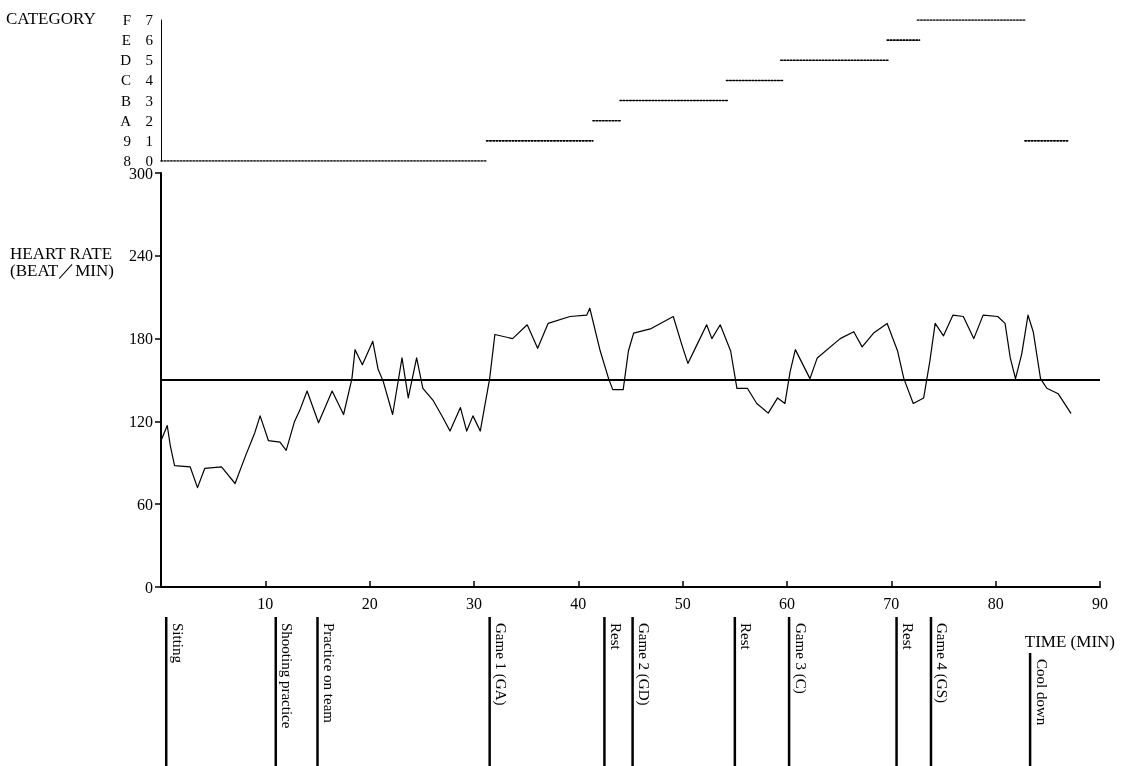 The height and width of the screenshot is (766, 1123). Describe the element at coordinates (369, 603) in the screenshot. I see `x-tick-label: 20` at that location.